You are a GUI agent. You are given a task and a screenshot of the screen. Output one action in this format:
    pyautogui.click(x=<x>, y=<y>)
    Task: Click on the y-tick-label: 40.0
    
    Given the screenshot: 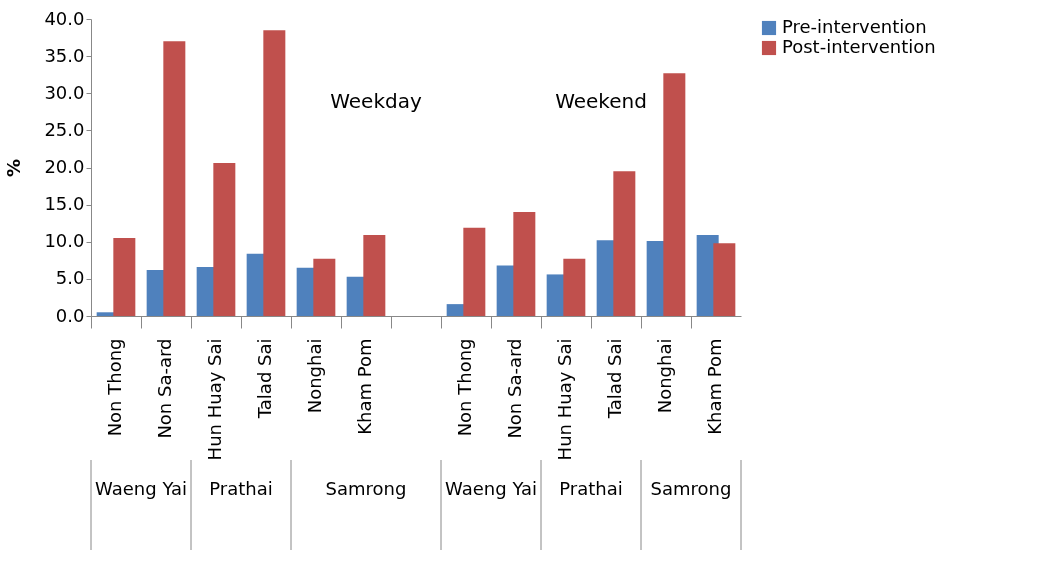 What is the action you would take?
    pyautogui.click(x=64, y=18)
    